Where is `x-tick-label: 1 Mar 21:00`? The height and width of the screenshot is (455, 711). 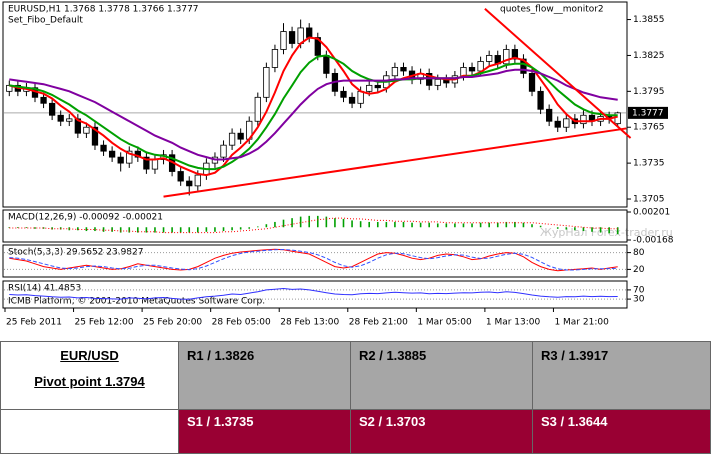 x-tick-label: 1 Mar 21:00 is located at coordinates (581, 323).